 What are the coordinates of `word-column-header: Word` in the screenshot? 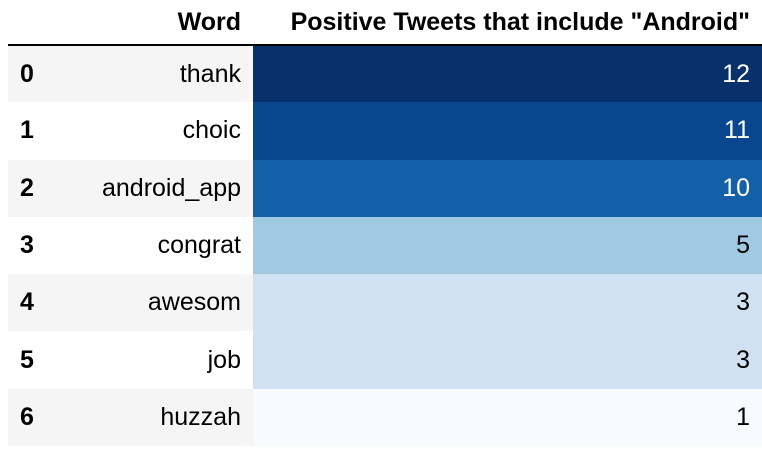 It's located at (150, 23).